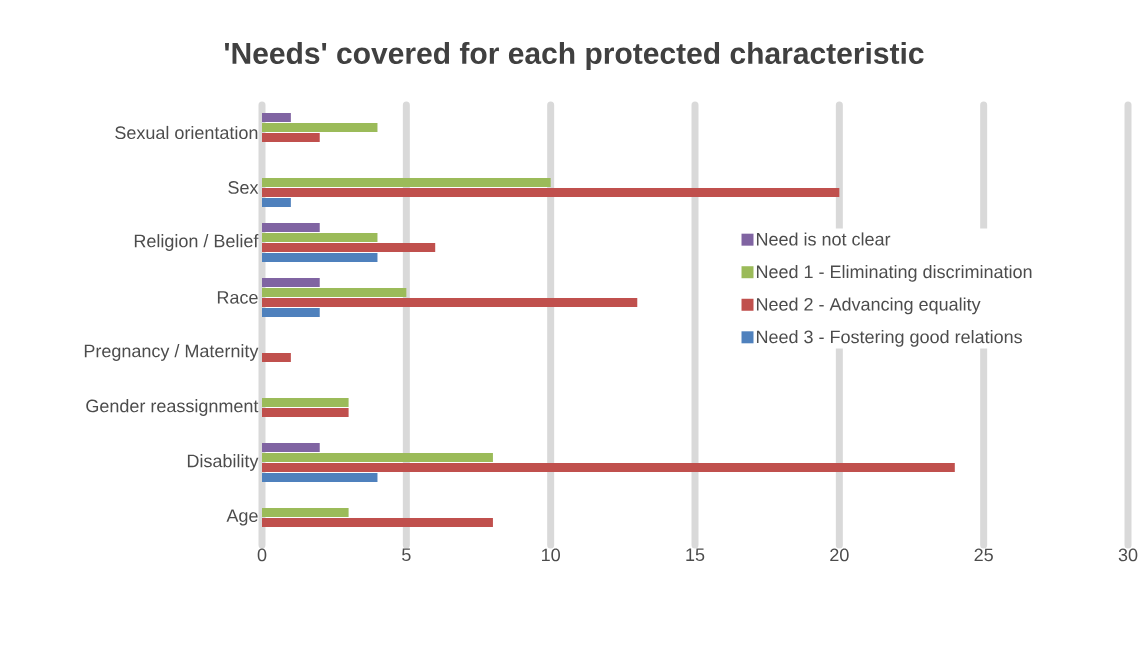 The height and width of the screenshot is (659, 1148). I want to click on legend-label: Need 1 - Eliminating discrimination, so click(894, 273).